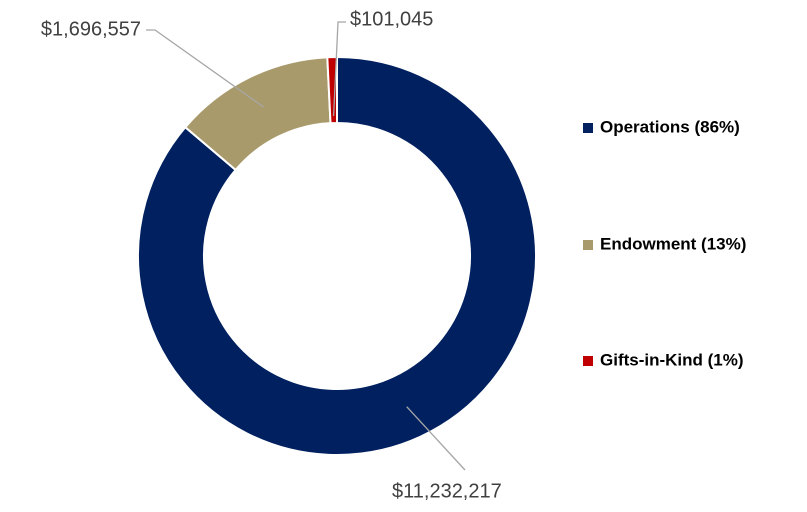 Image resolution: width=807 pixels, height=512 pixels. I want to click on value-label: $101,045, so click(391, 19).